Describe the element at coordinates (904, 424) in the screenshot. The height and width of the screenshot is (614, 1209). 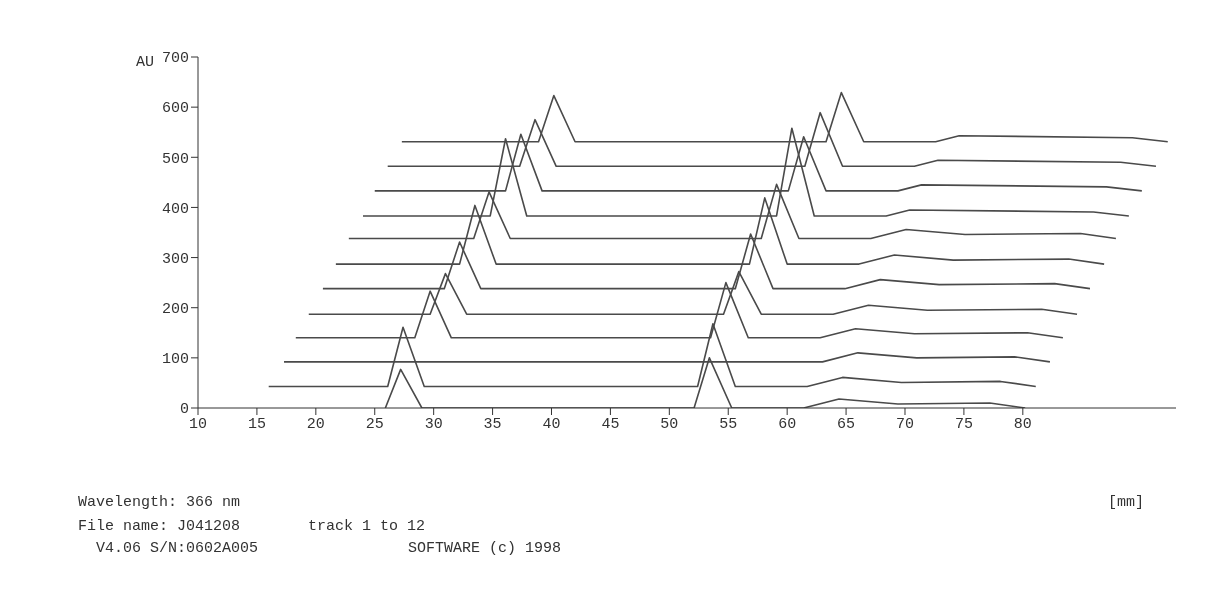
I see `x-tick-label: 70` at that location.